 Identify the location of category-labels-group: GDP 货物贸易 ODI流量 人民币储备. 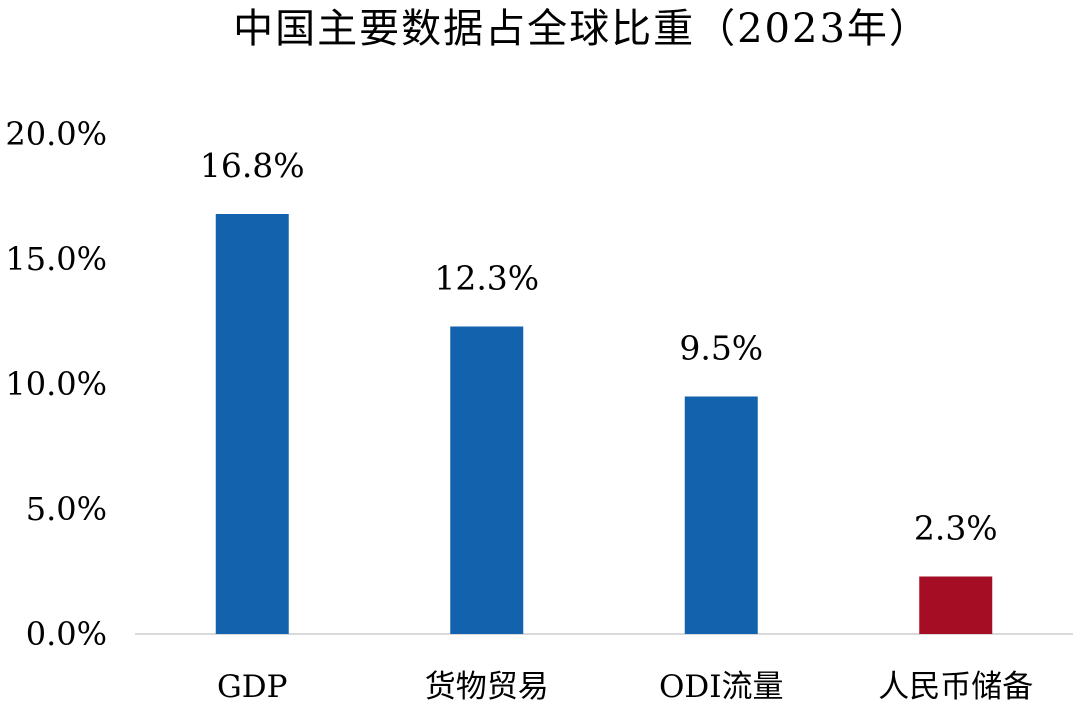
(625, 687).